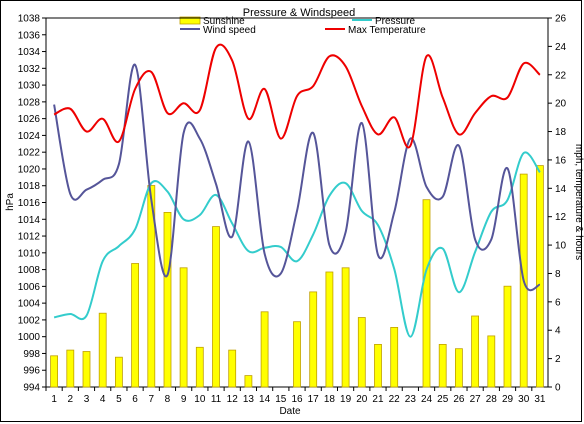 The image size is (584, 424). Describe the element at coordinates (299, 13) in the screenshot. I see `chart-title: Pressure & Windspeed` at that location.